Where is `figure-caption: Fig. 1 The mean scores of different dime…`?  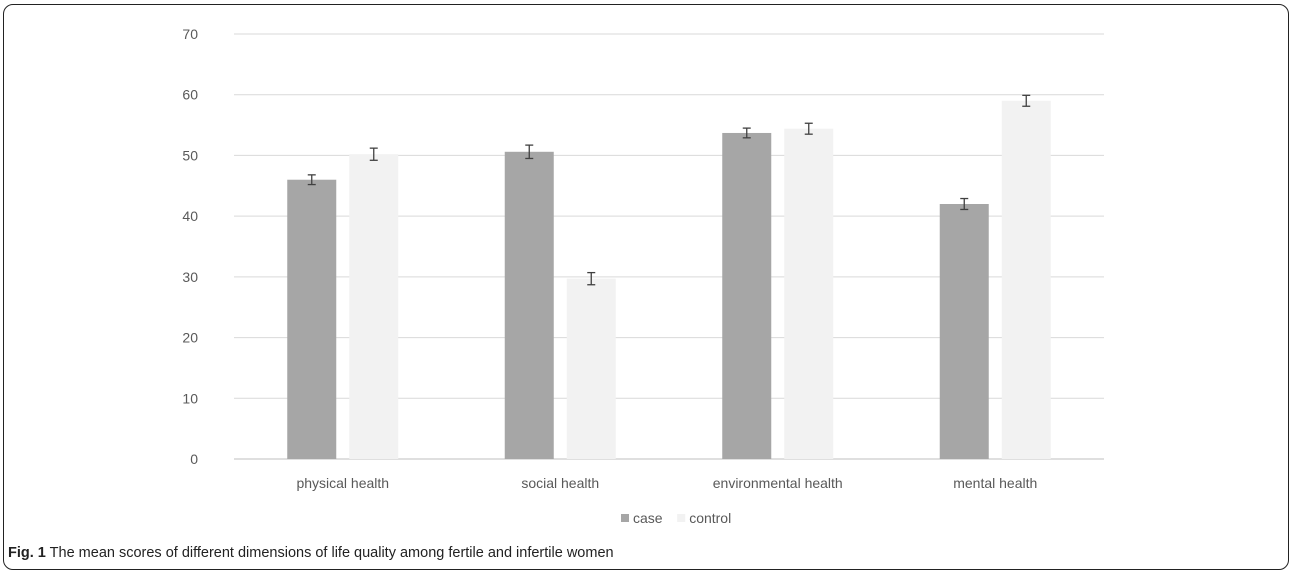
figure-caption: Fig. 1 The mean scores of different dime… is located at coordinates (311, 553).